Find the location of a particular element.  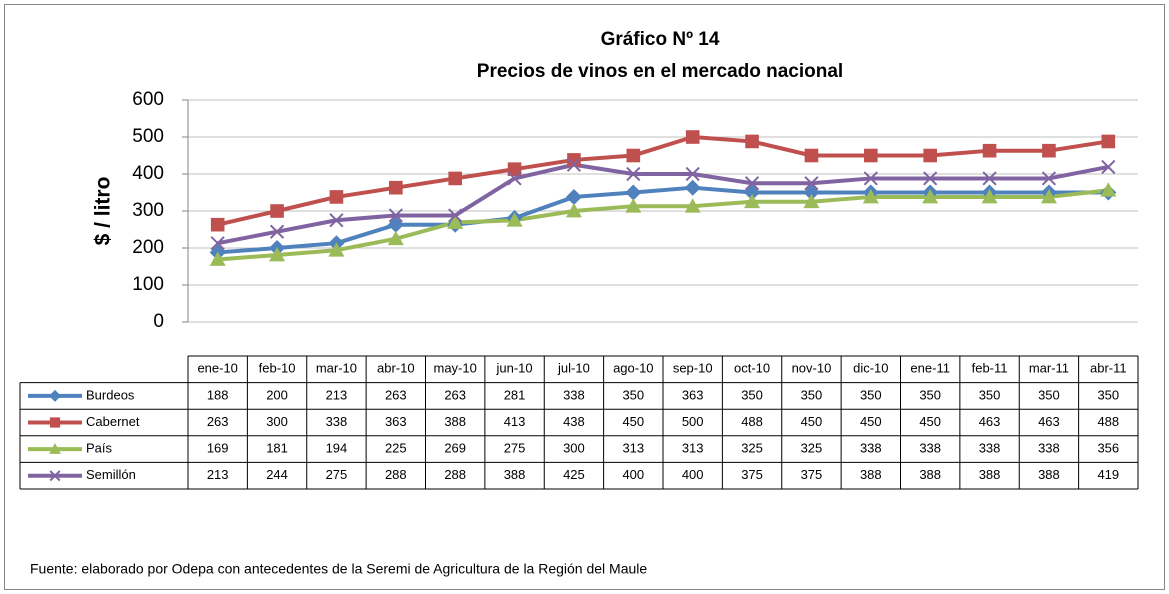

legend-label: País is located at coordinates (99, 448).